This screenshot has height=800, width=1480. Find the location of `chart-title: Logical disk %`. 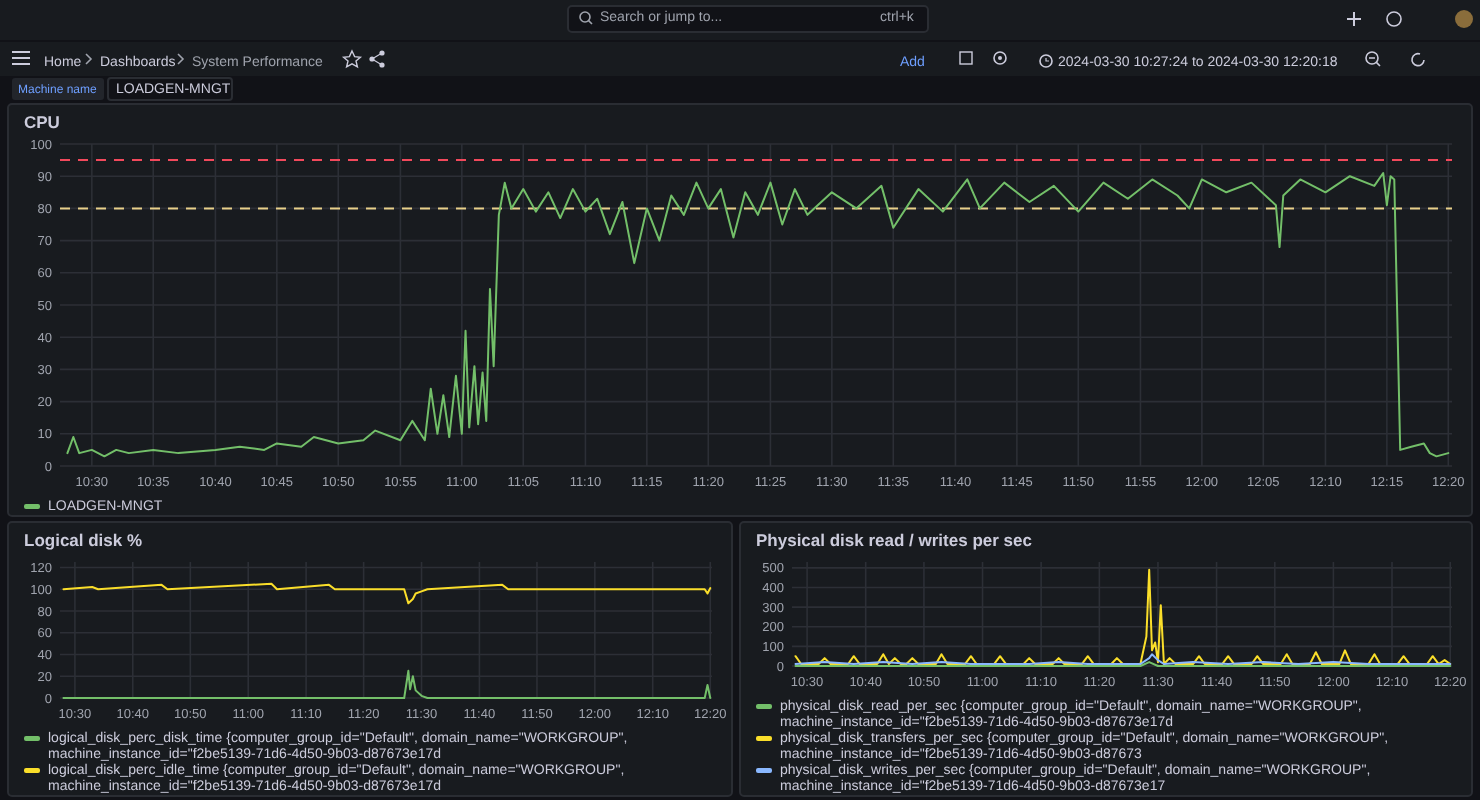

chart-title: Logical disk % is located at coordinates (83, 540).